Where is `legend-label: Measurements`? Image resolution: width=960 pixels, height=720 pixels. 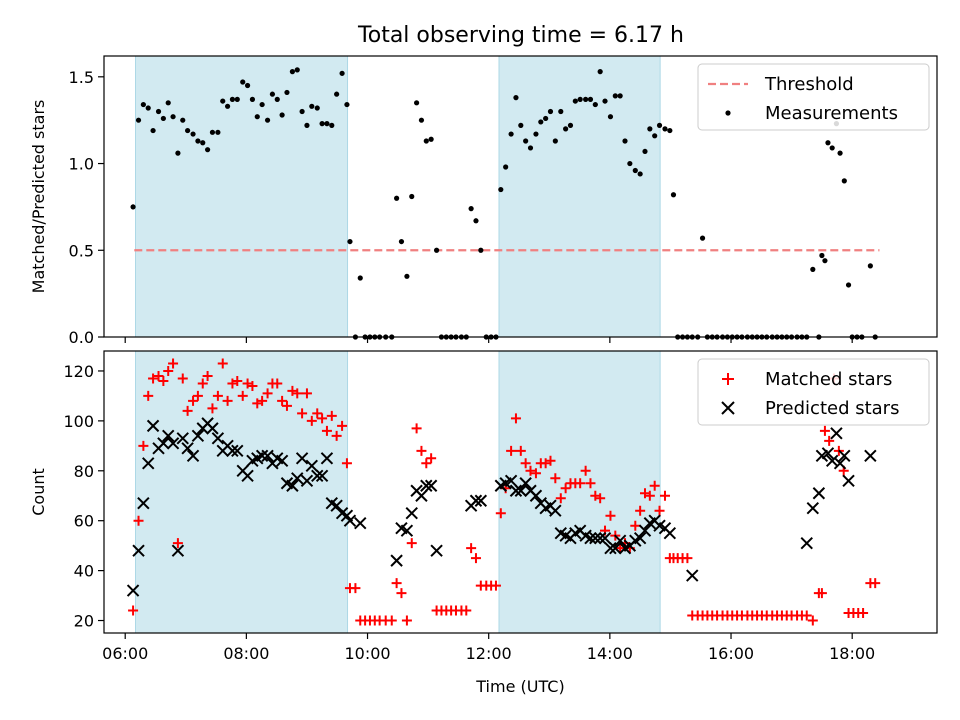
legend-label: Measurements is located at coordinates (831, 113).